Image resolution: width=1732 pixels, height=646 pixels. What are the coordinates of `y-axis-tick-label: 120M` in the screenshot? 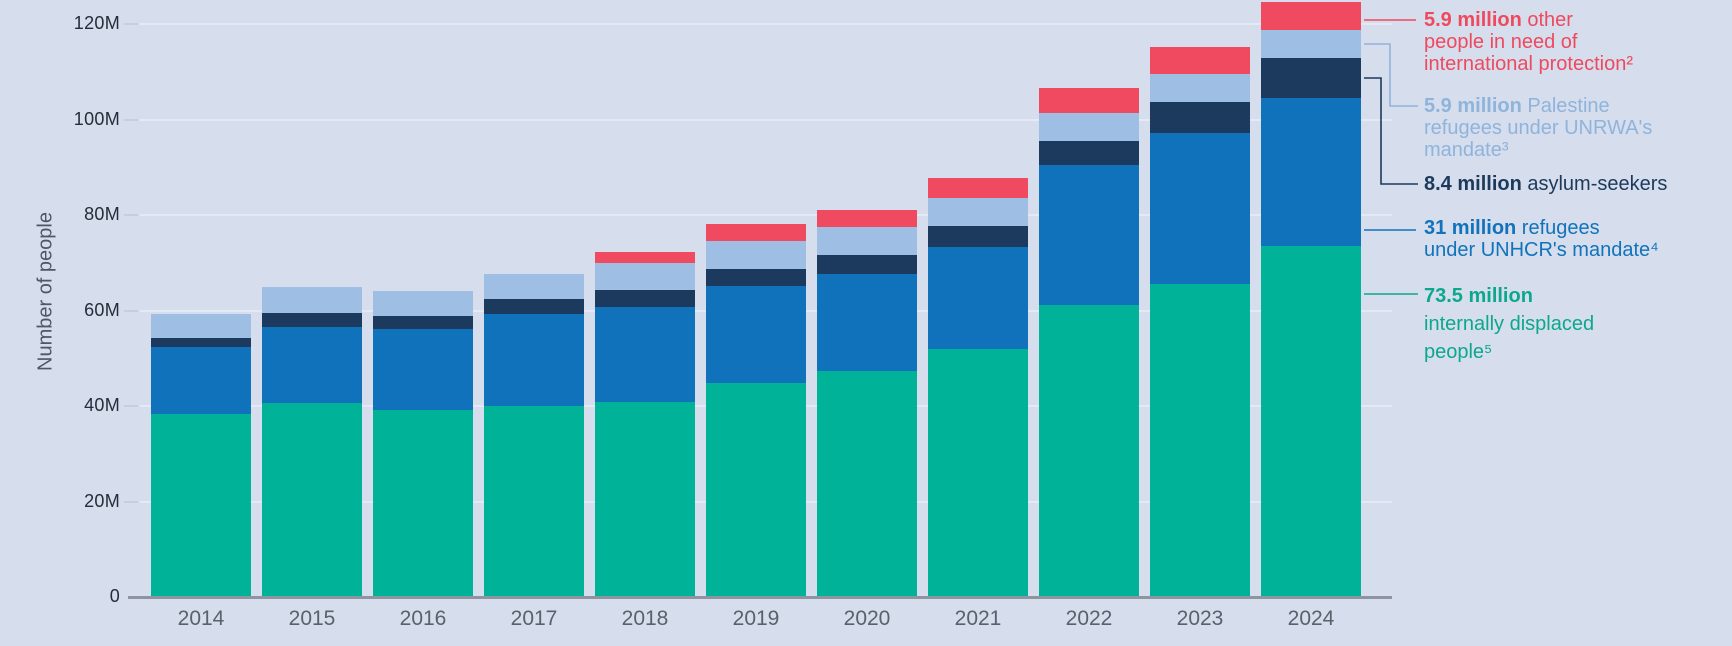 It's located at (96, 23).